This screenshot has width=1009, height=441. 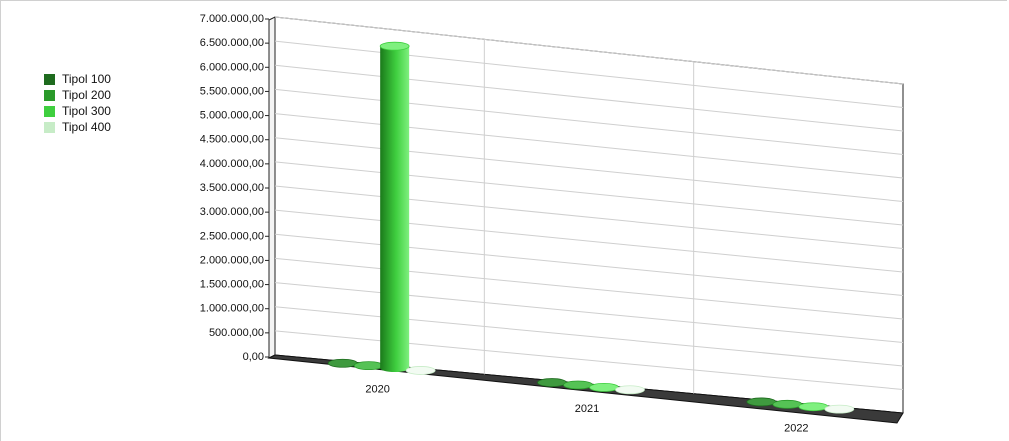 I want to click on y-tick-label: 6.000.000,00, so click(x=232, y=67).